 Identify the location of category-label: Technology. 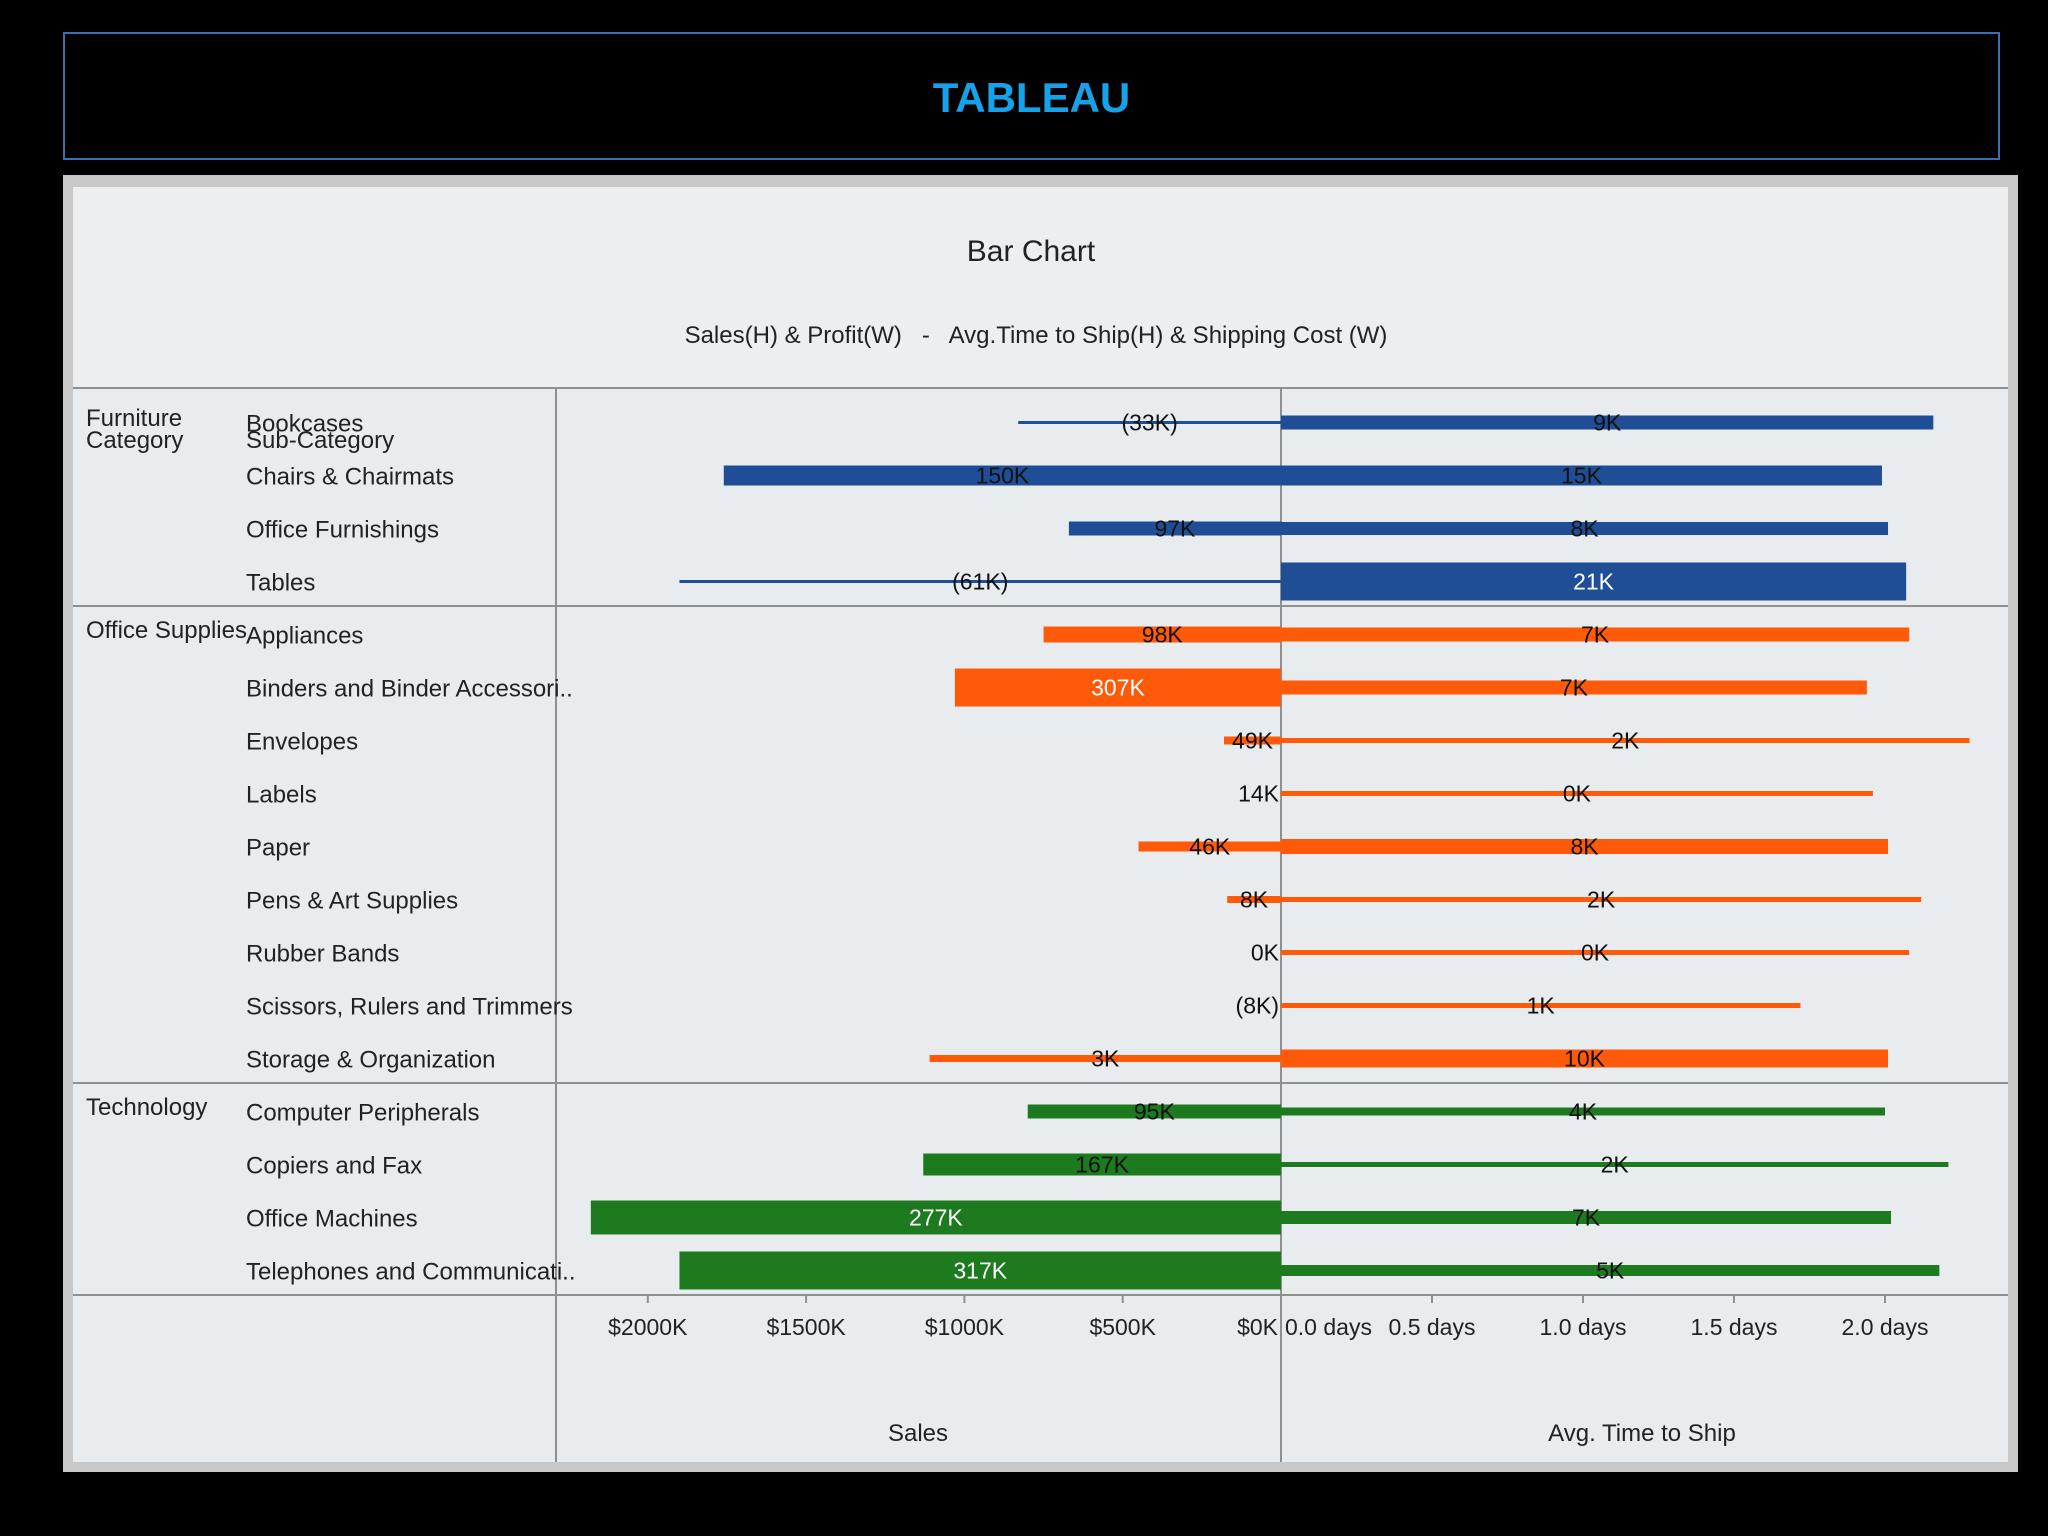
(146, 1107).